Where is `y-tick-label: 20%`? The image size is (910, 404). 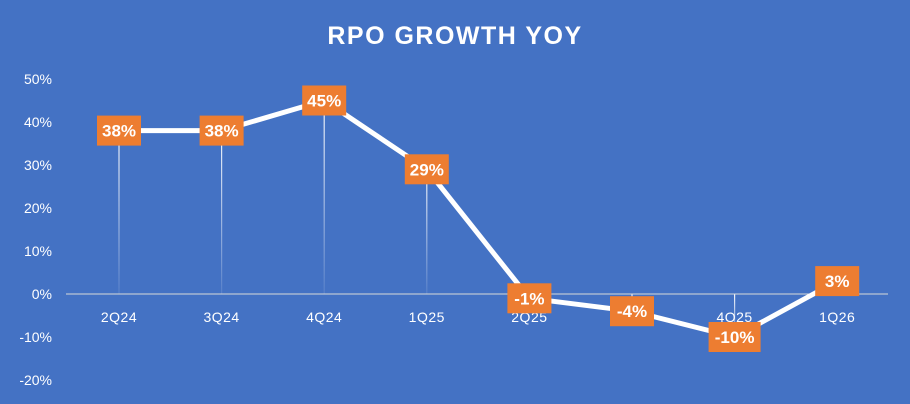 y-tick-label: 20% is located at coordinates (38, 208).